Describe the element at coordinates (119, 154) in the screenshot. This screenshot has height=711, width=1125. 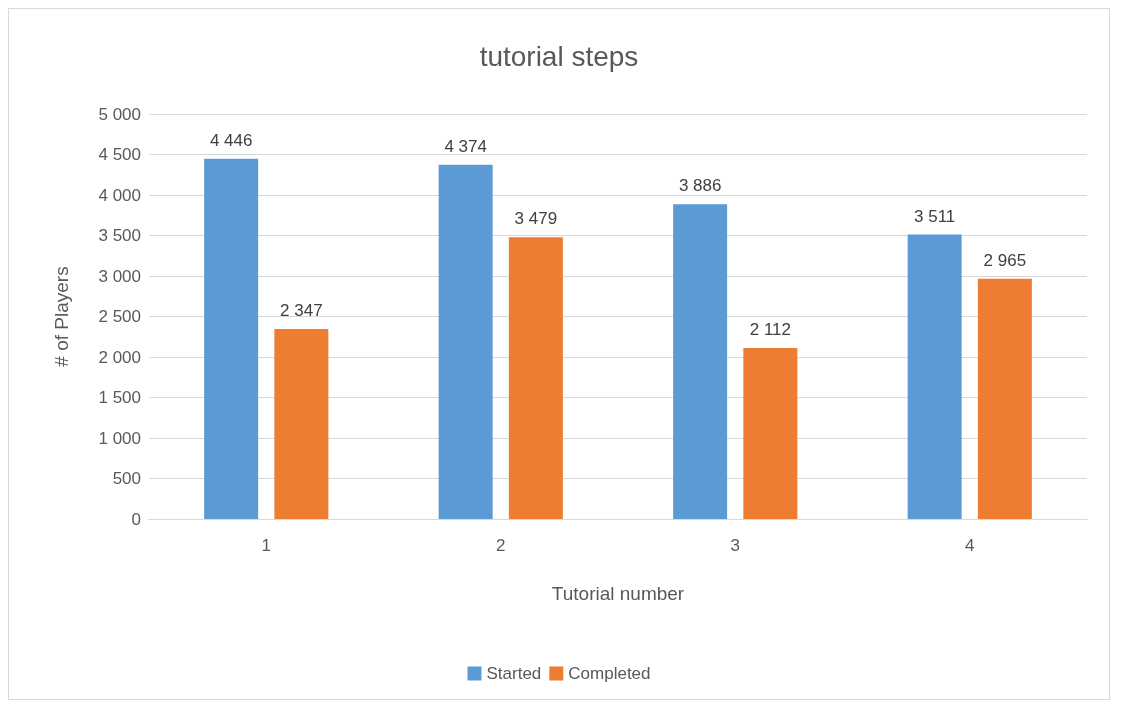
I see `y-tick-label: 4 500` at that location.